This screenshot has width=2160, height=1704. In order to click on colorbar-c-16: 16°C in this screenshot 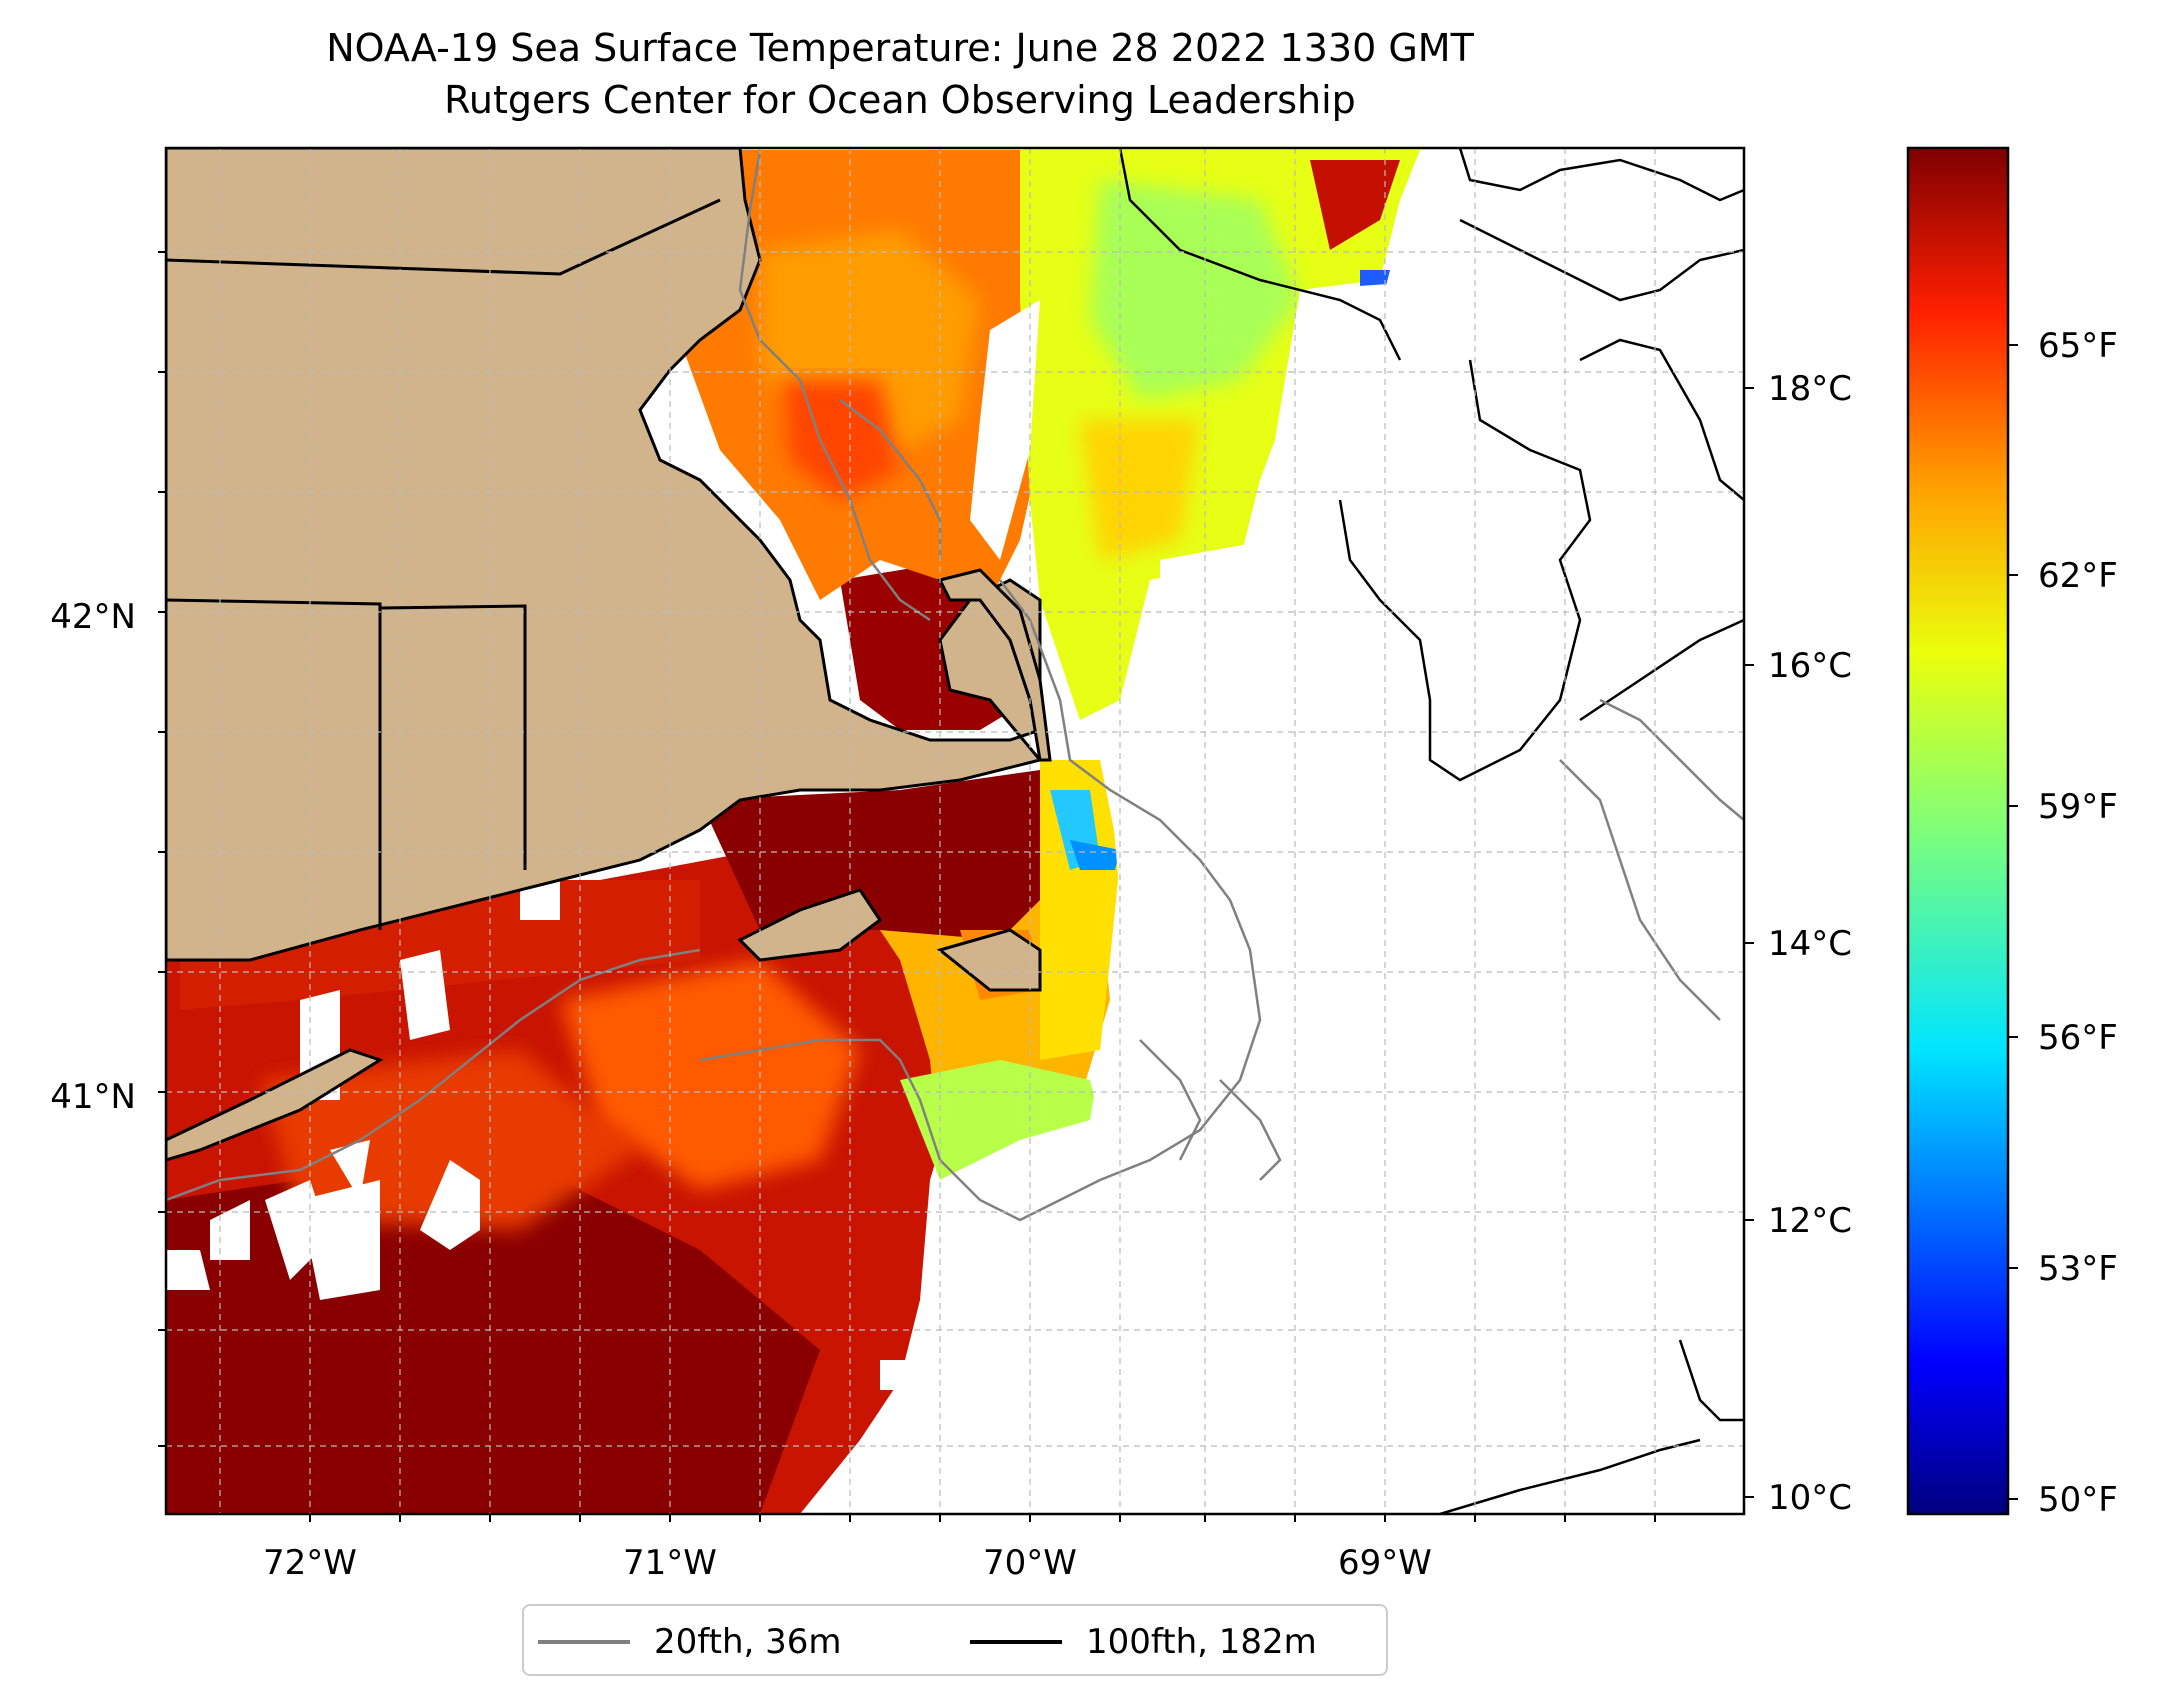, I will do `click(1810, 666)`.